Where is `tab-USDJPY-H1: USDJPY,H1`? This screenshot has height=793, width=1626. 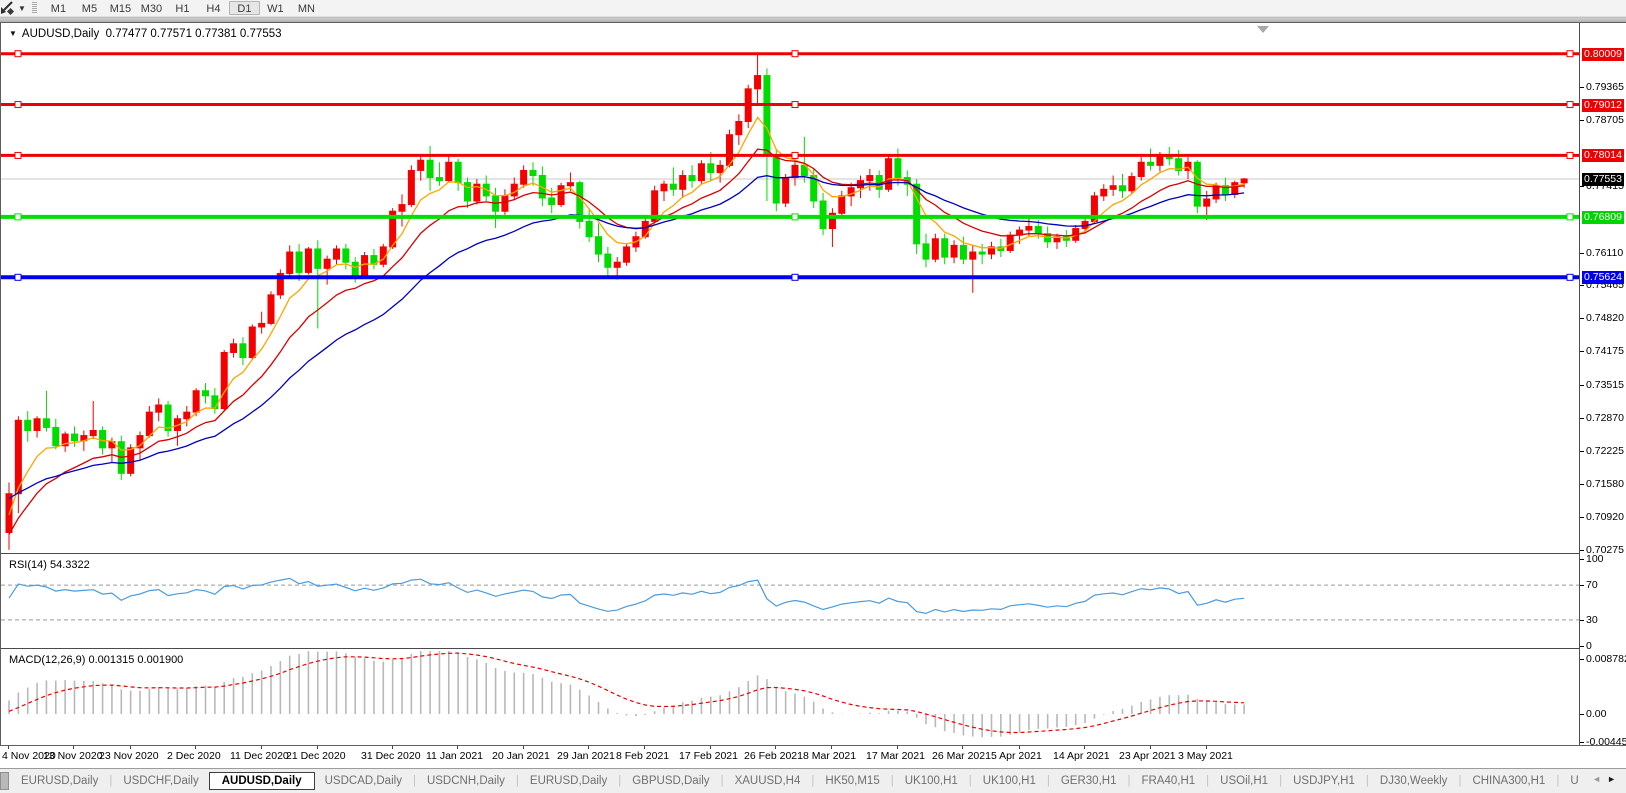 tab-USDJPY-H1: USDJPY,H1 is located at coordinates (1324, 781).